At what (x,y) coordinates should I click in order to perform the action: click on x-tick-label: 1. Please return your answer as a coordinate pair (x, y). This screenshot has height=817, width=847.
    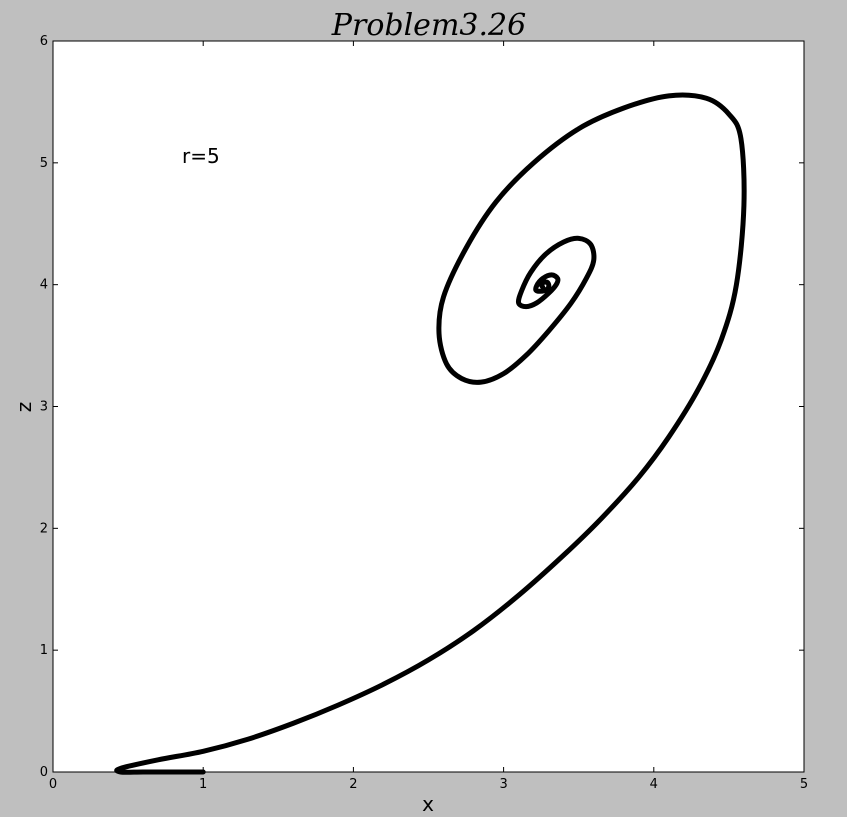
    Looking at the image, I should click on (203, 784).